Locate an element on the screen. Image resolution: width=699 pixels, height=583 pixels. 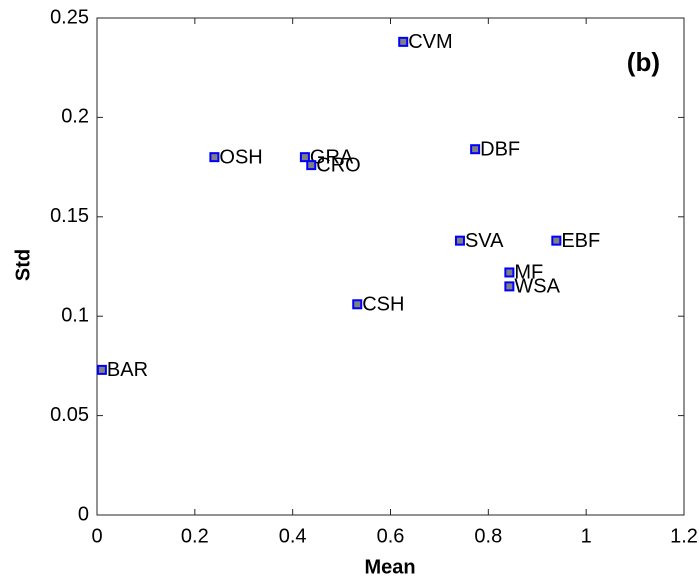
y-tick-label: 0 is located at coordinates (83, 514).